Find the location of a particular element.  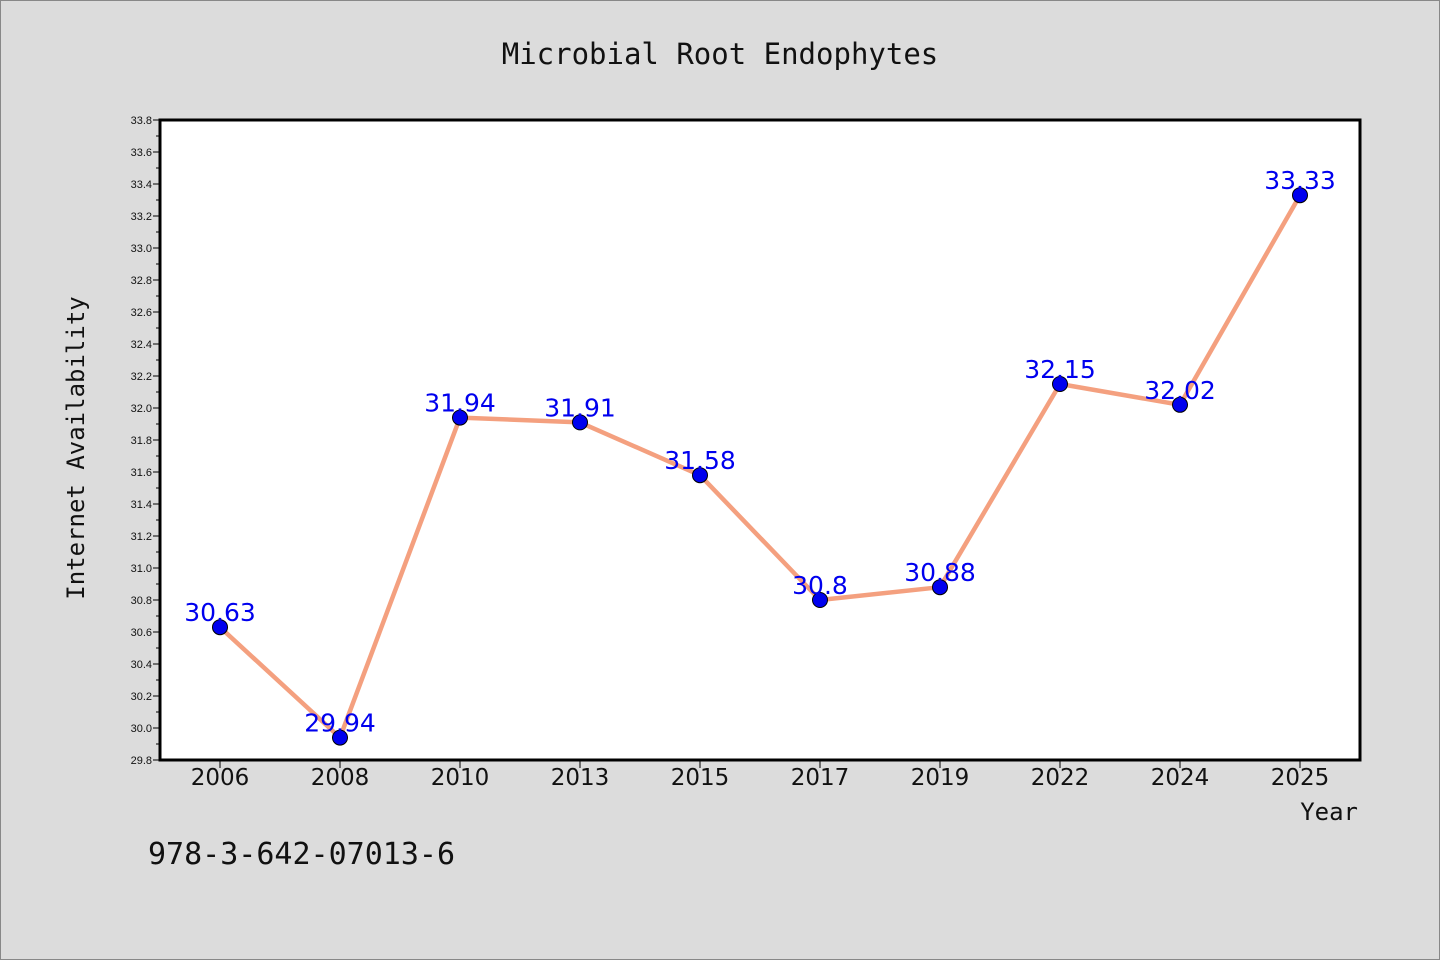

y-tick-label: 31.6 is located at coordinates (141, 473).